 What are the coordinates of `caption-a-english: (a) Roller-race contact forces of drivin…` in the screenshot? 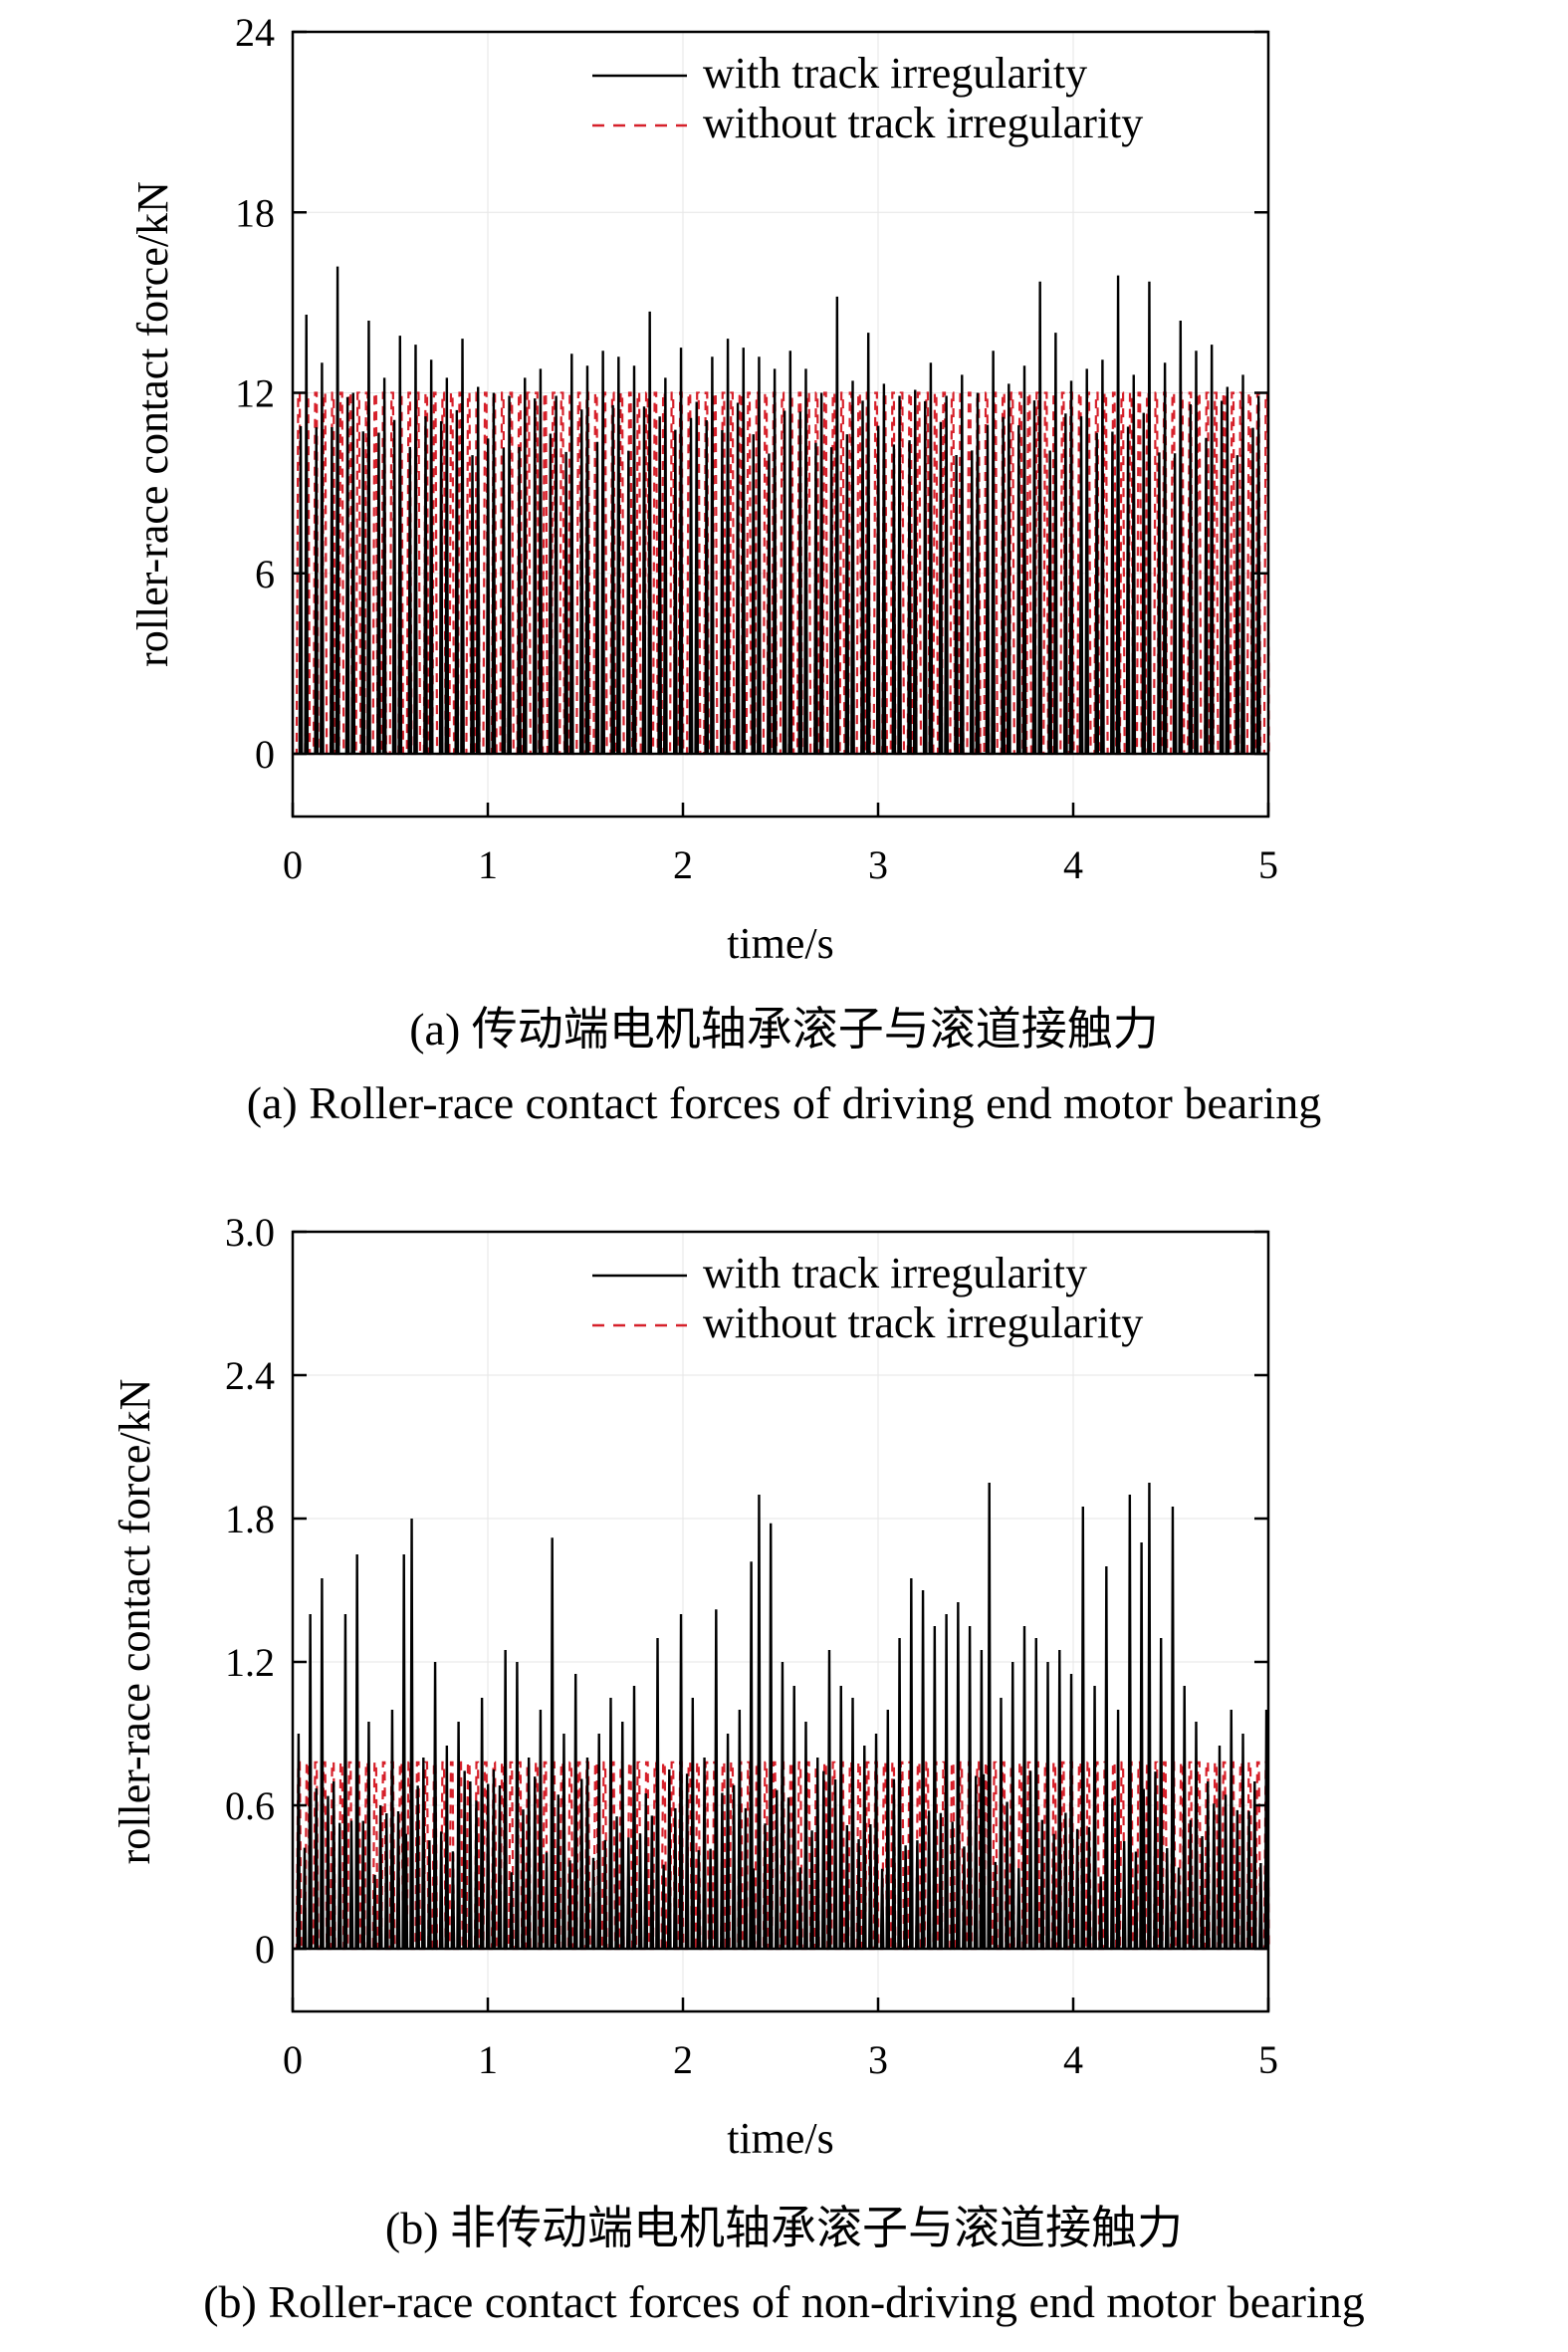 It's located at (784, 1102).